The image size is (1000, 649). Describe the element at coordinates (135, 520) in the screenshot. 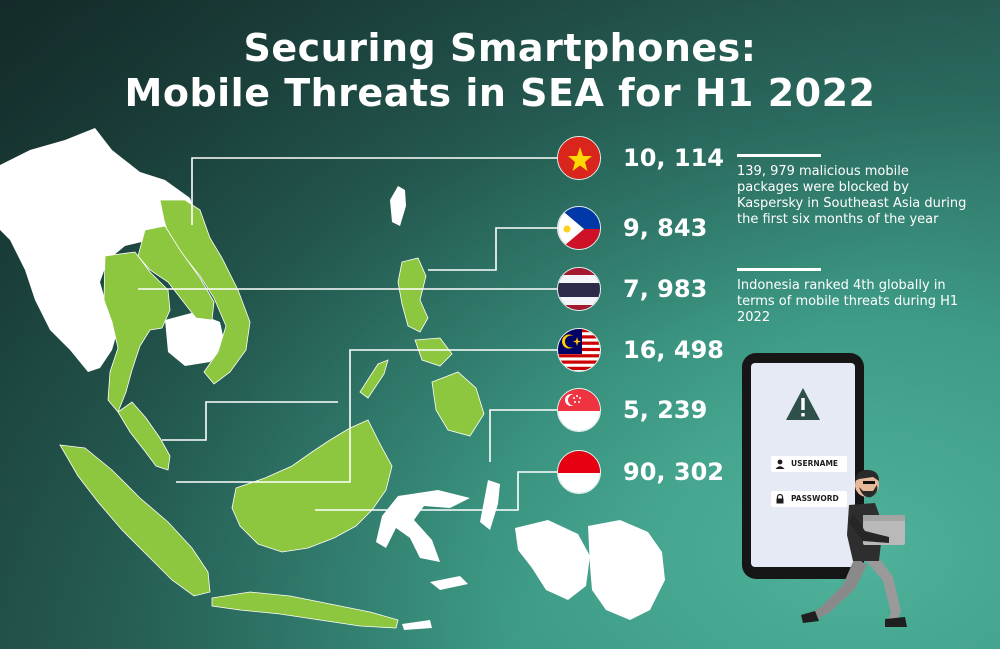

I see `sumatra-land` at that location.